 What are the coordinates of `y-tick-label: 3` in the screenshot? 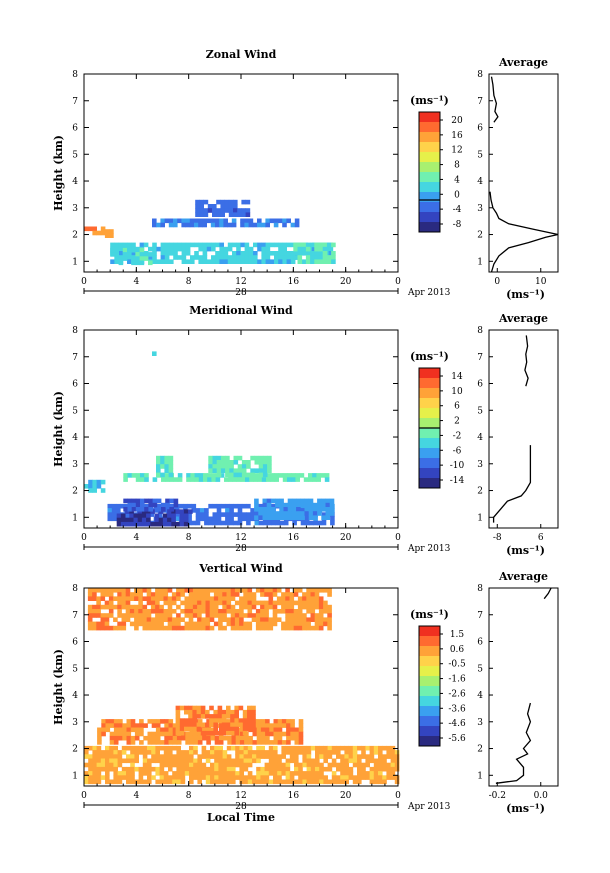 It's located at (75, 209).